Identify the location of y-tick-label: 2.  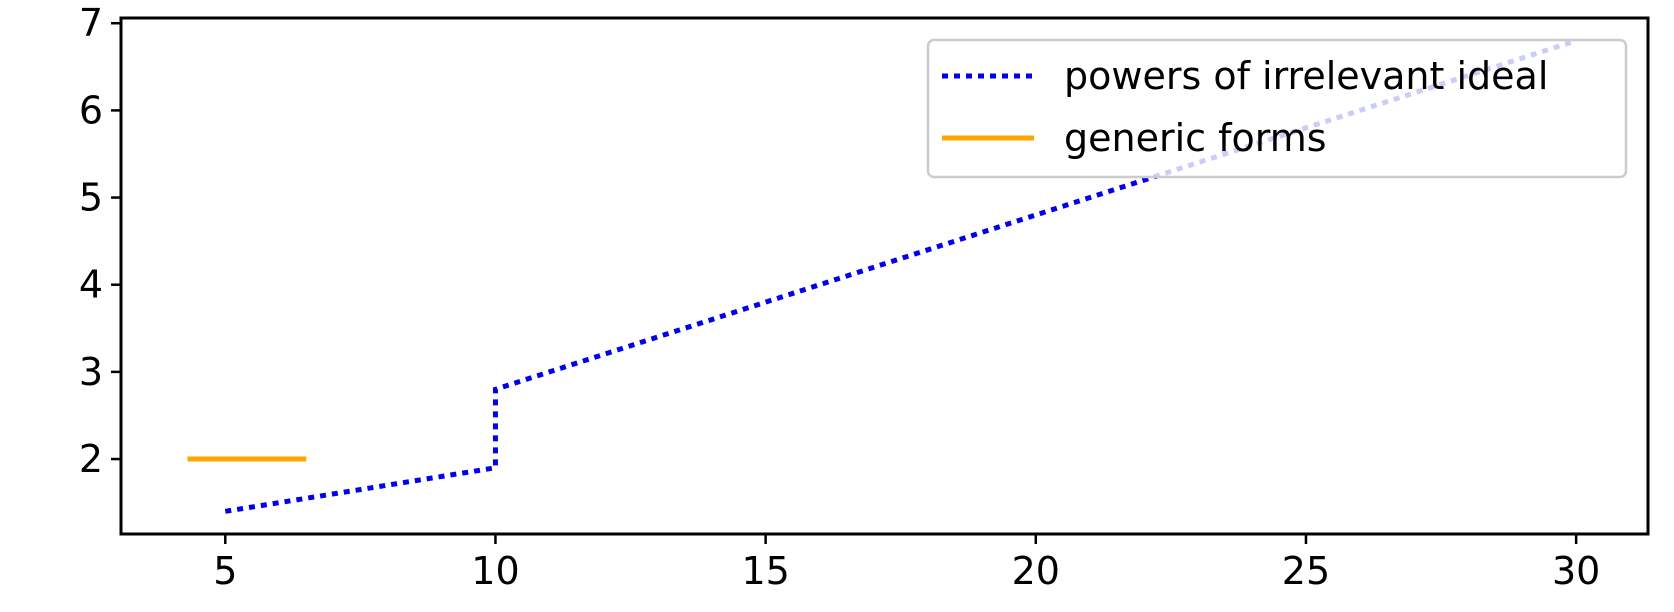
(91, 459).